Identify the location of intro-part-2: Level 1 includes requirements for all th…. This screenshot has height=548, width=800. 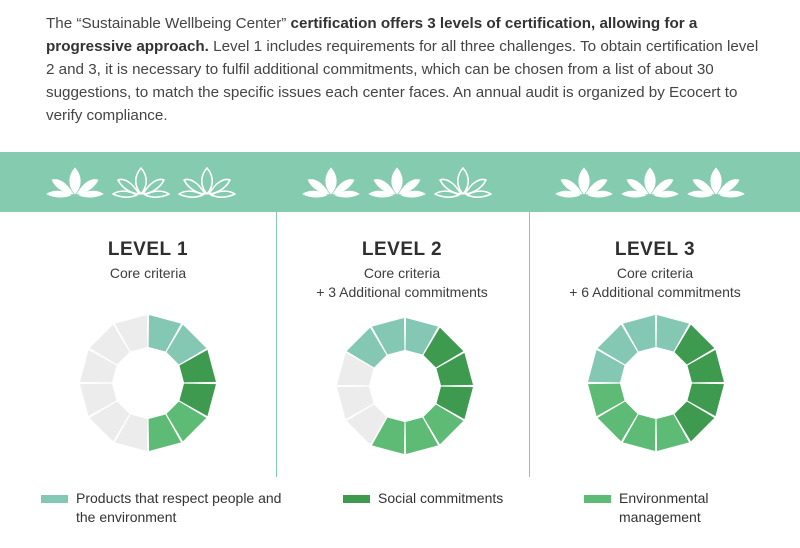
(402, 81).